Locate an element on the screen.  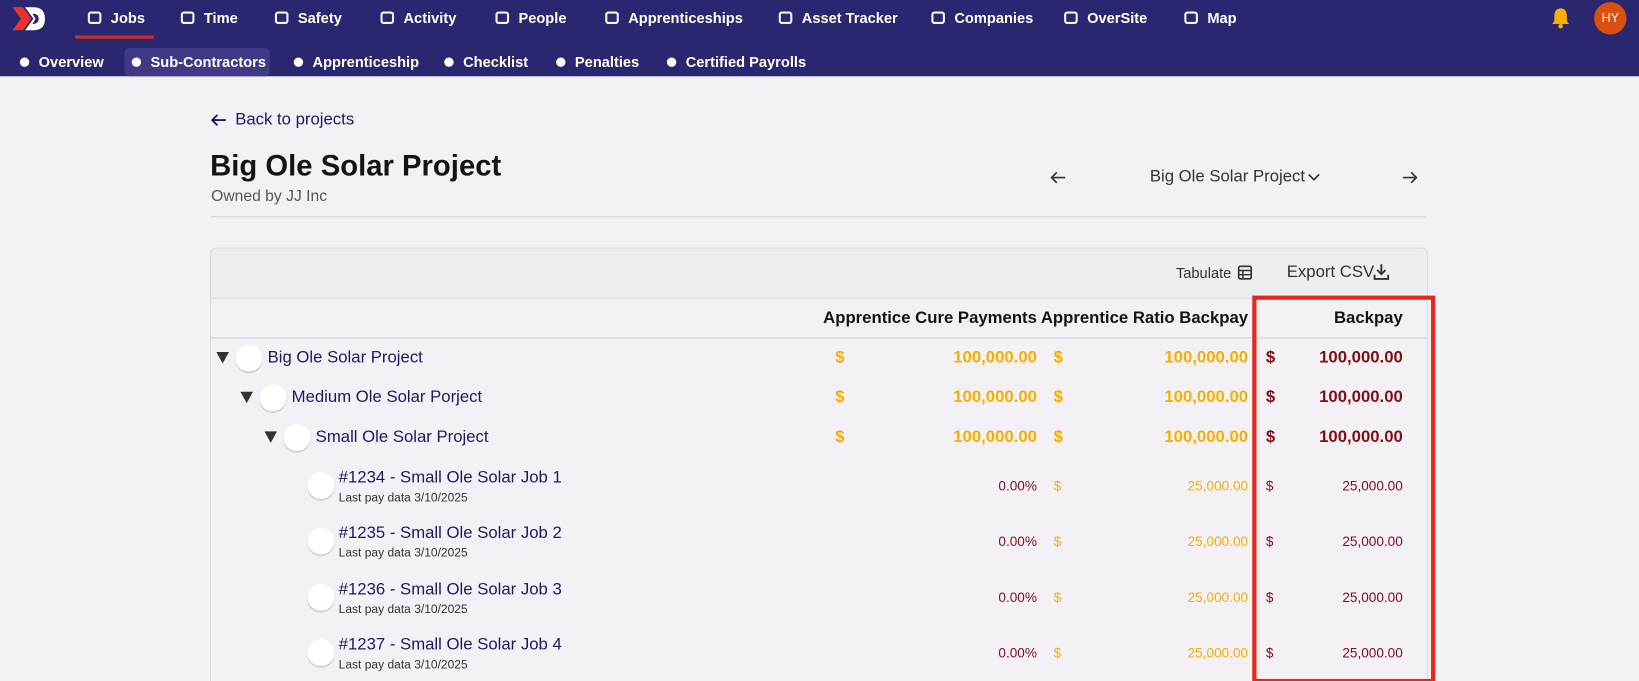
job-name: #1237 - Small Ole Solar Job 4 is located at coordinates (450, 645).